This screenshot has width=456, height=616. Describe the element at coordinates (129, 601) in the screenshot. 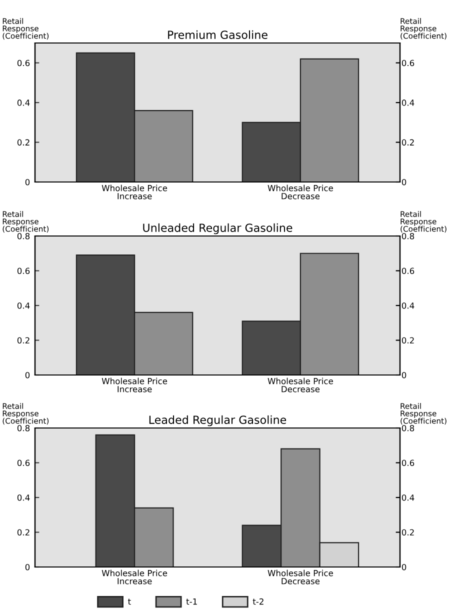

I see `legend-label: t` at that location.